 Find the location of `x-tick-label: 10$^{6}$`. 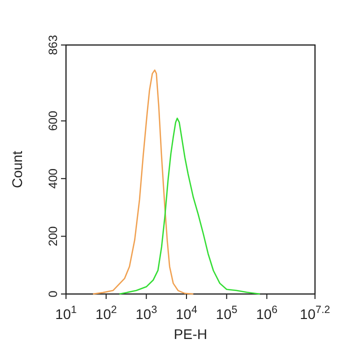

x-tick-label: 10$^{6}$ is located at coordinates (267, 313).